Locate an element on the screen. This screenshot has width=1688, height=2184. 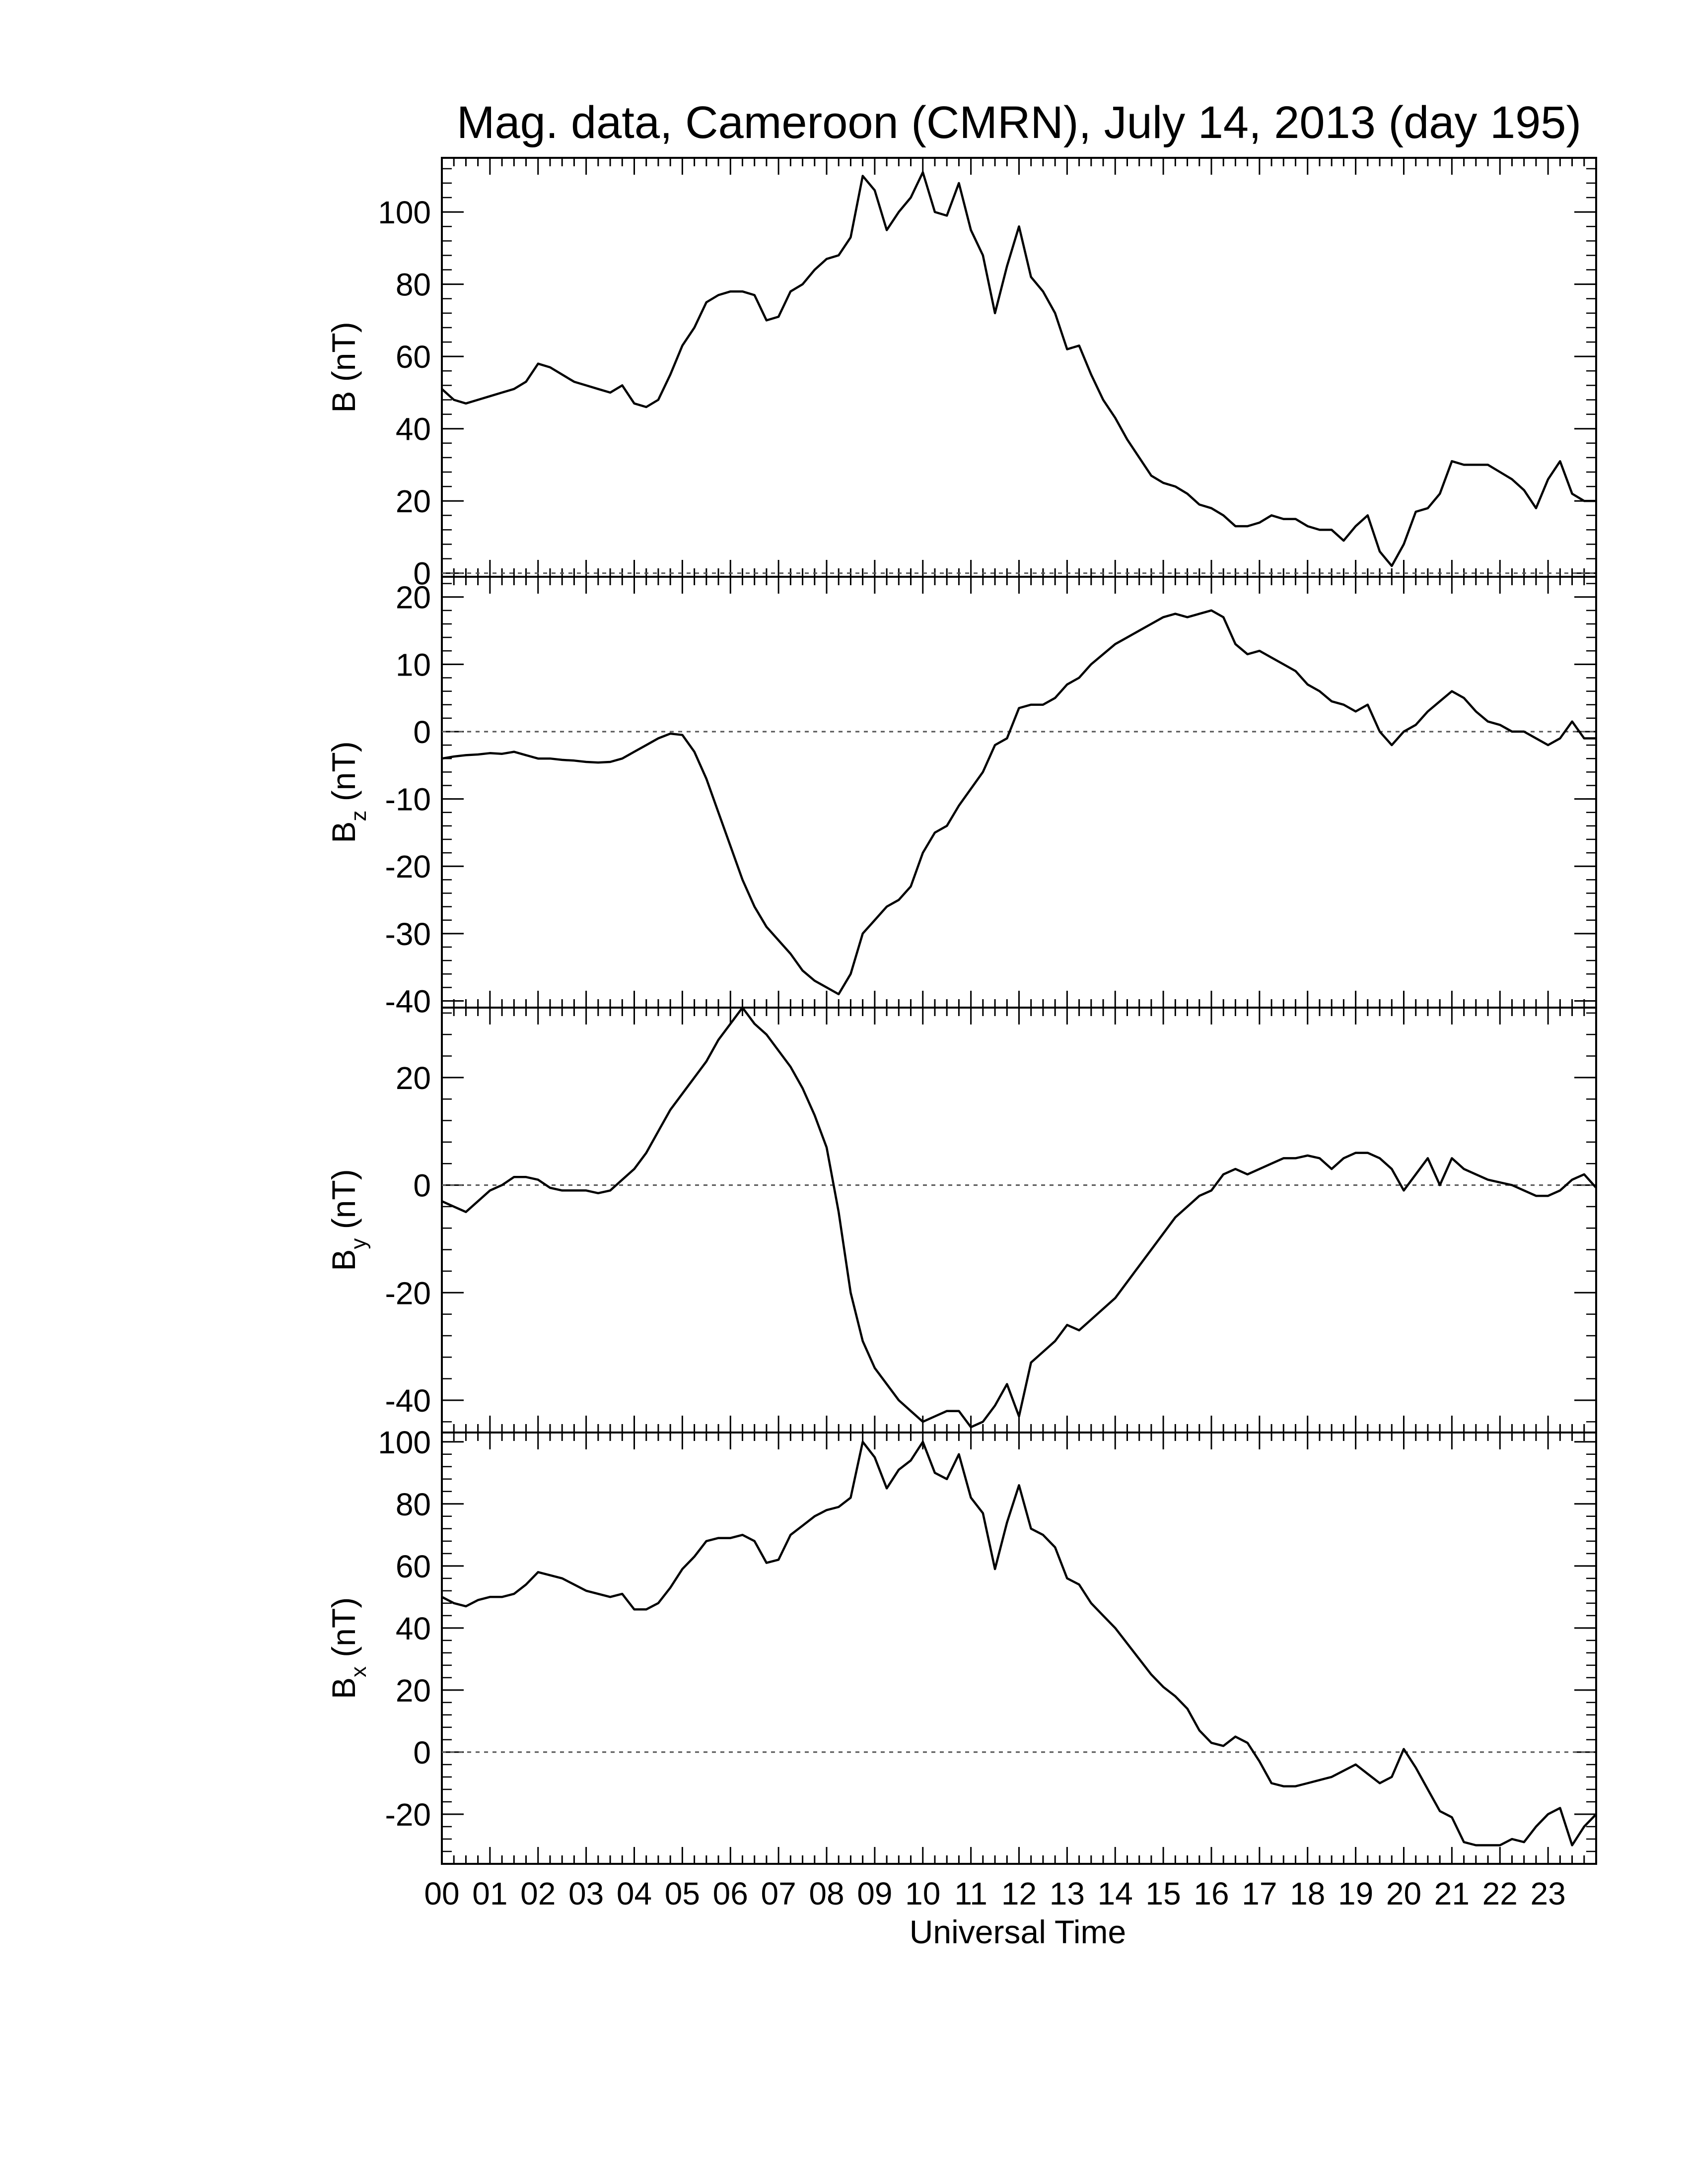
x-tick-label: 03 is located at coordinates (586, 1893).